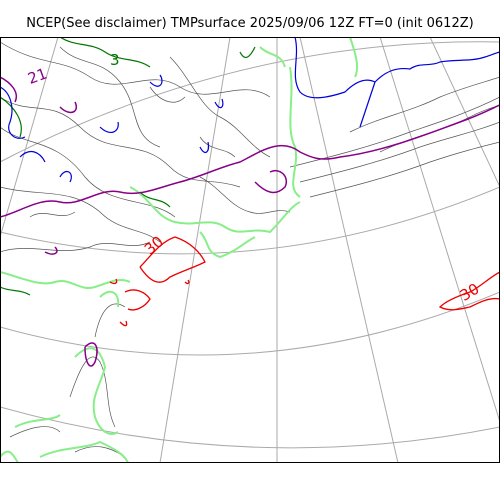 This screenshot has width=500, height=500. What do you see at coordinates (154, 245) in the screenshot?
I see `contour-label-red-left: 30` at bounding box center [154, 245].